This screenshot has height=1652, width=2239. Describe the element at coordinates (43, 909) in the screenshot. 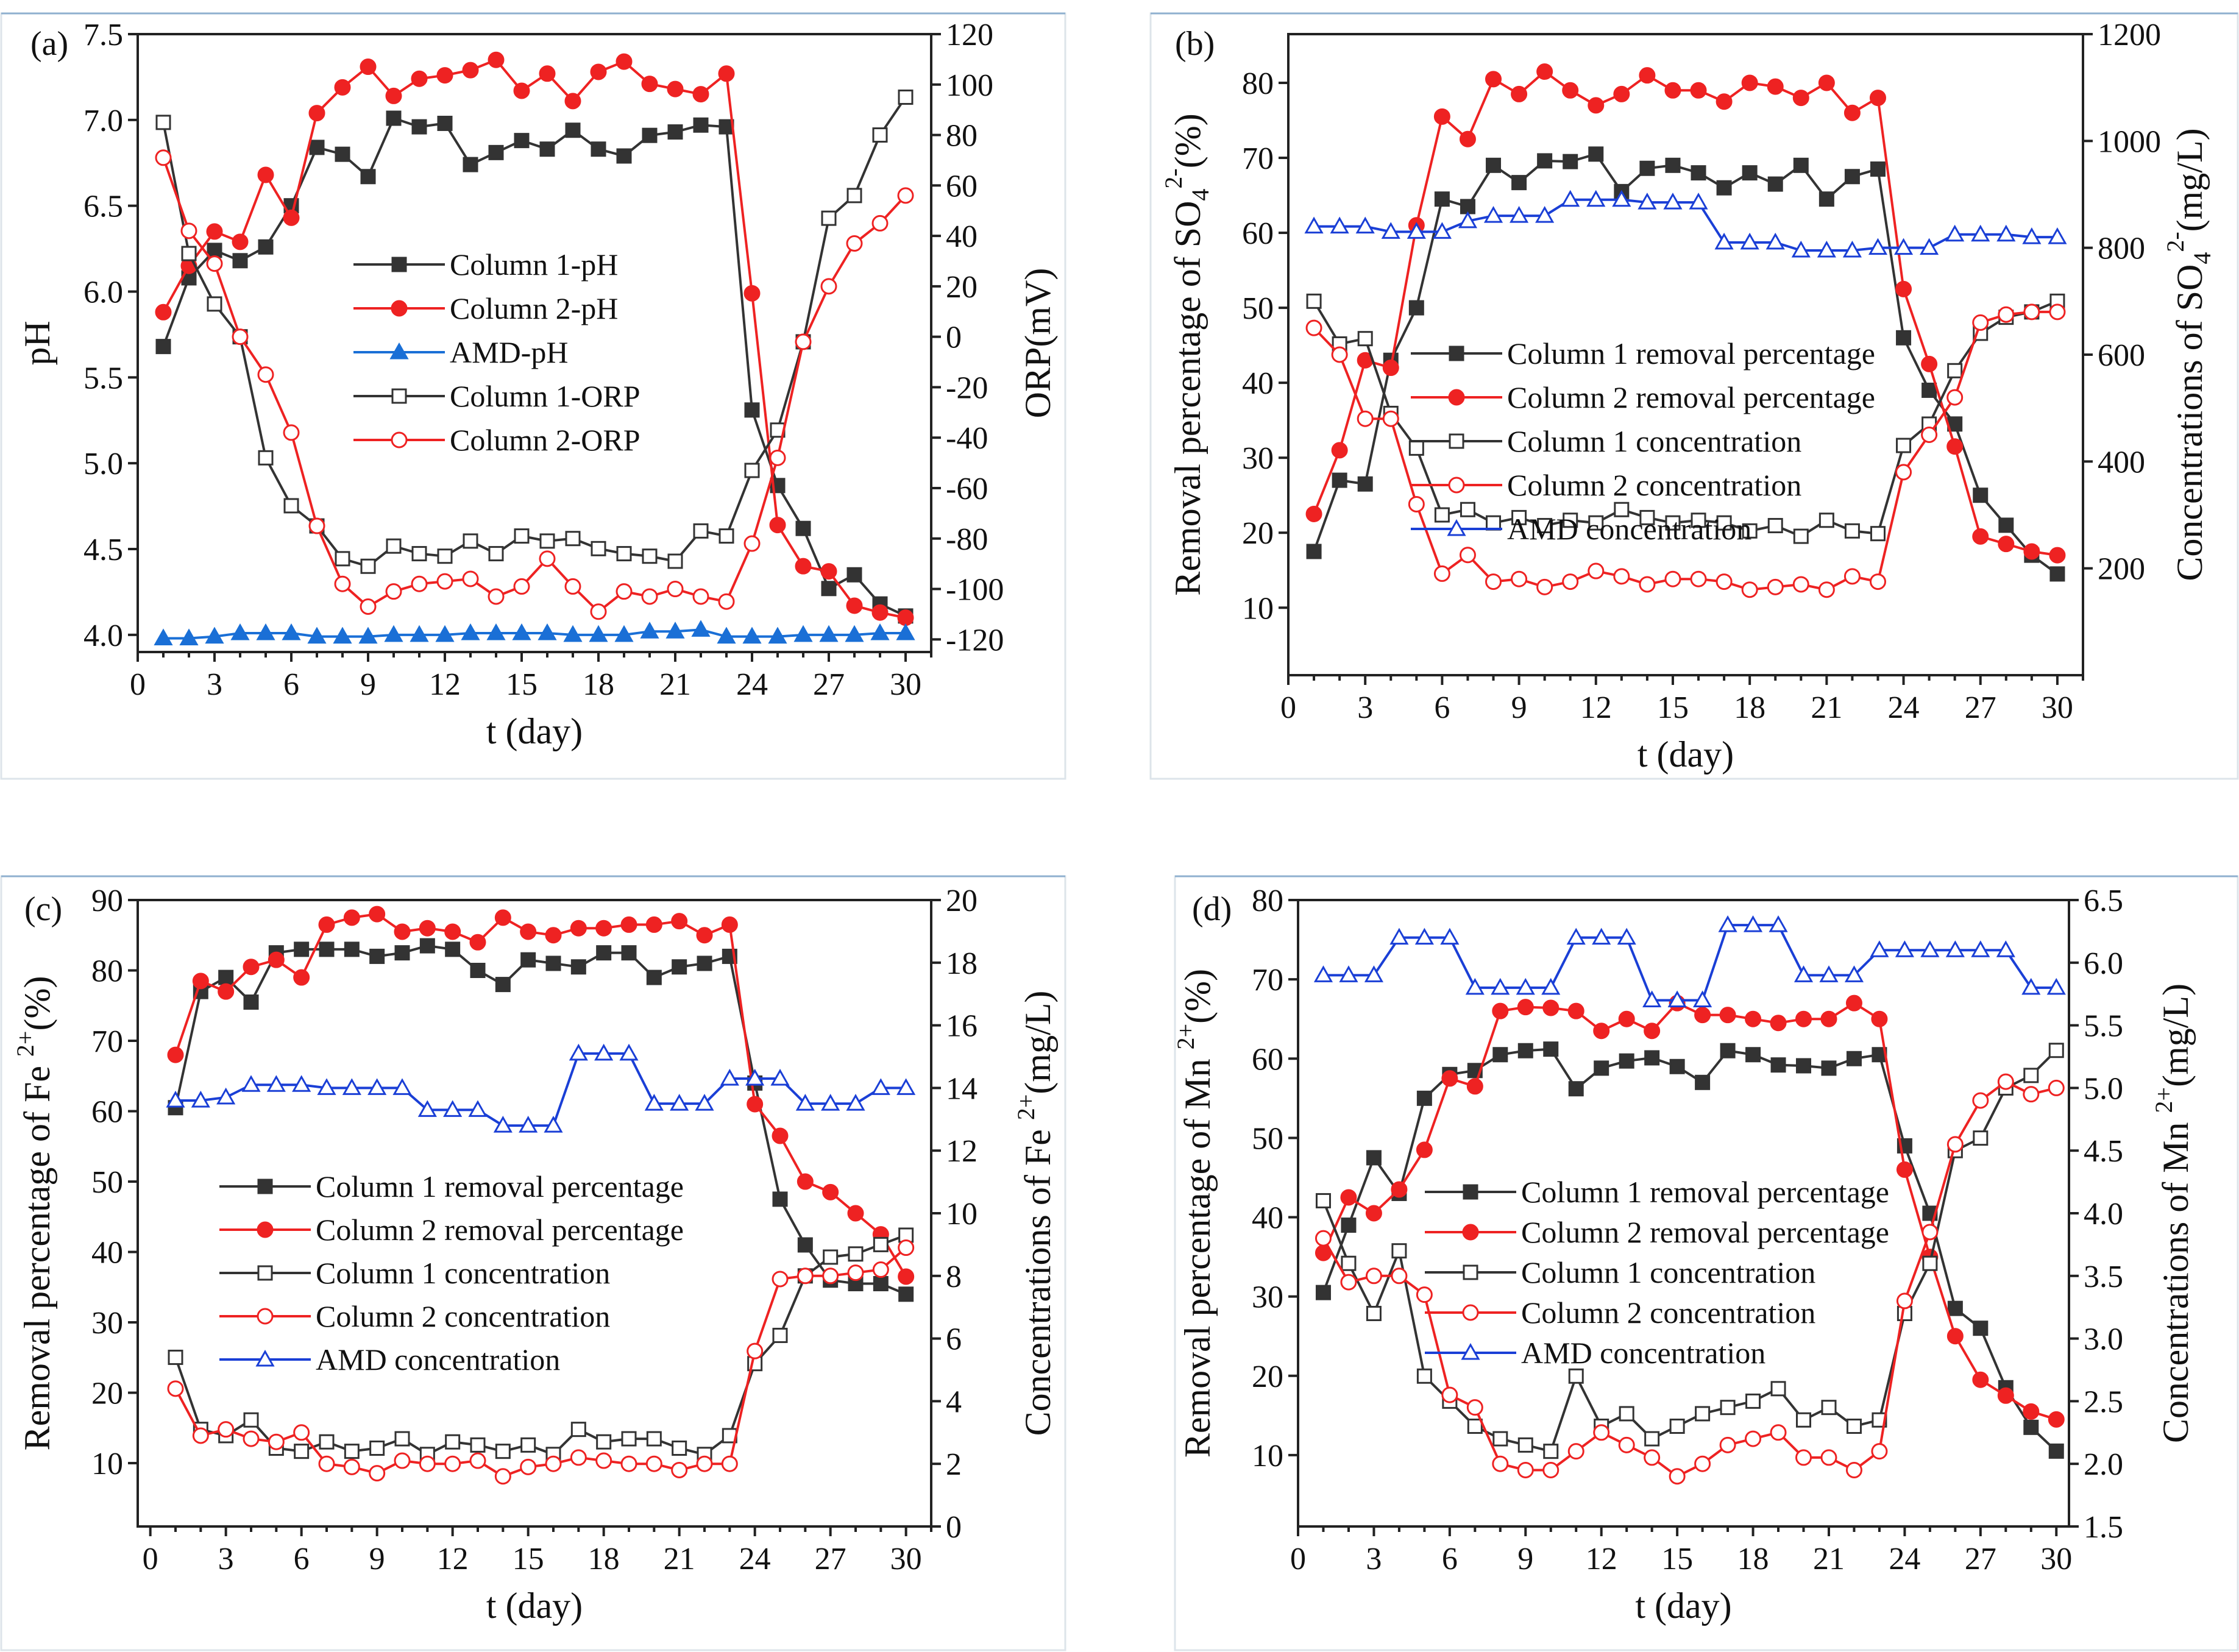

I see `panel-tag: (c)` at that location.